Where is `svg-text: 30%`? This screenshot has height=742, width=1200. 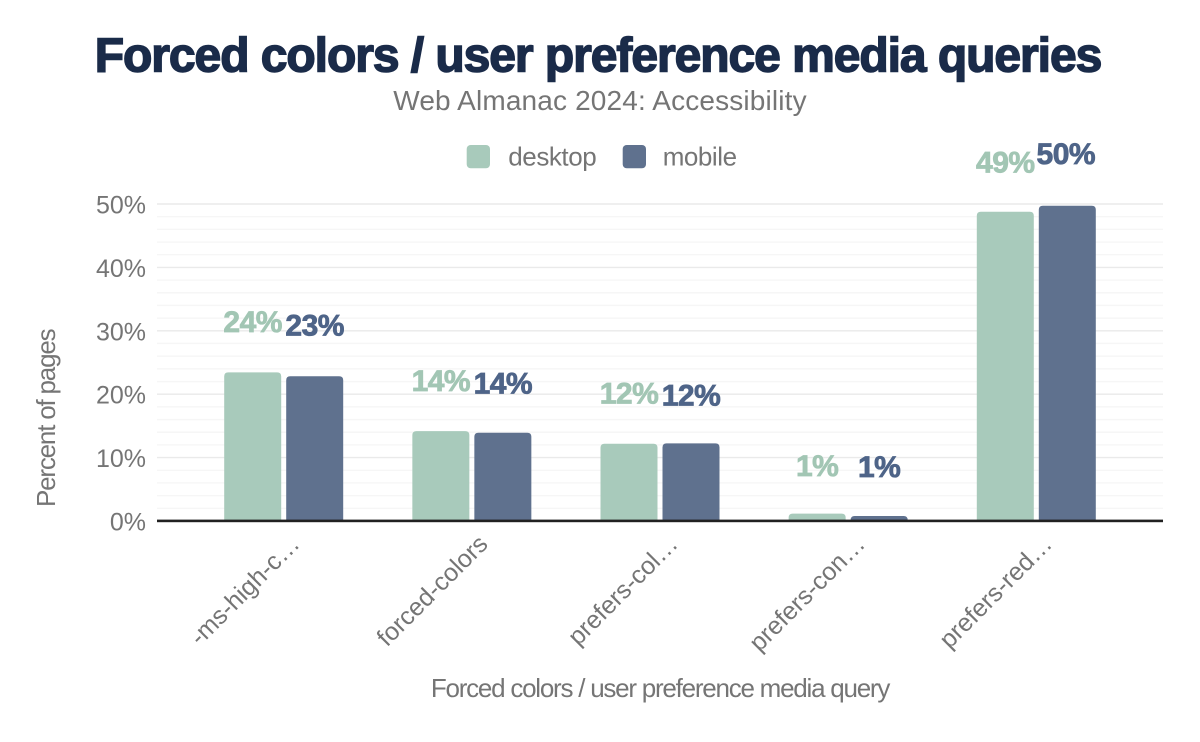
svg-text: 30% is located at coordinates (121, 332).